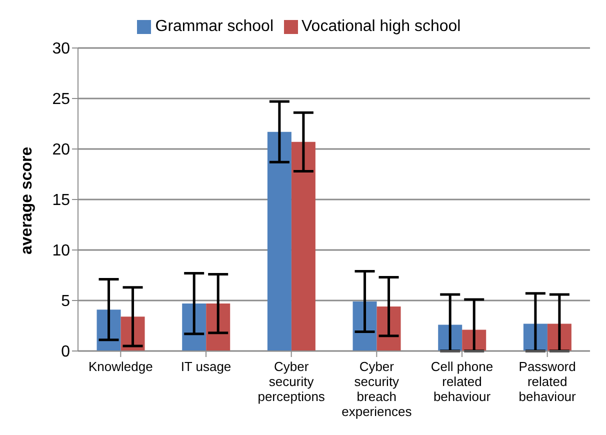 The image size is (606, 435). What do you see at coordinates (120, 366) in the screenshot?
I see `x-tick-label: Knowledge` at bounding box center [120, 366].